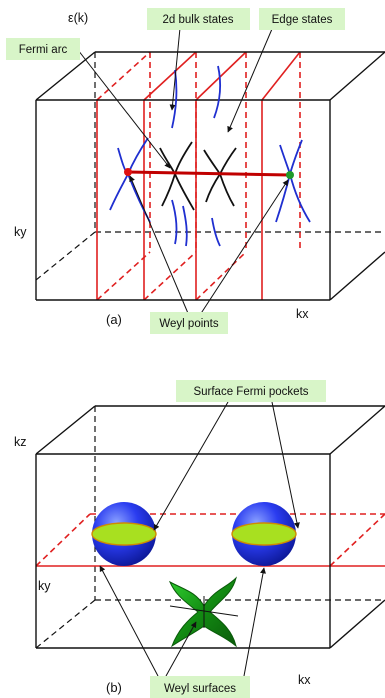 The width and height of the screenshot is (385, 698). Describe the element at coordinates (78, 18) in the screenshot. I see `energy-axis-label: ε(k)` at that location.